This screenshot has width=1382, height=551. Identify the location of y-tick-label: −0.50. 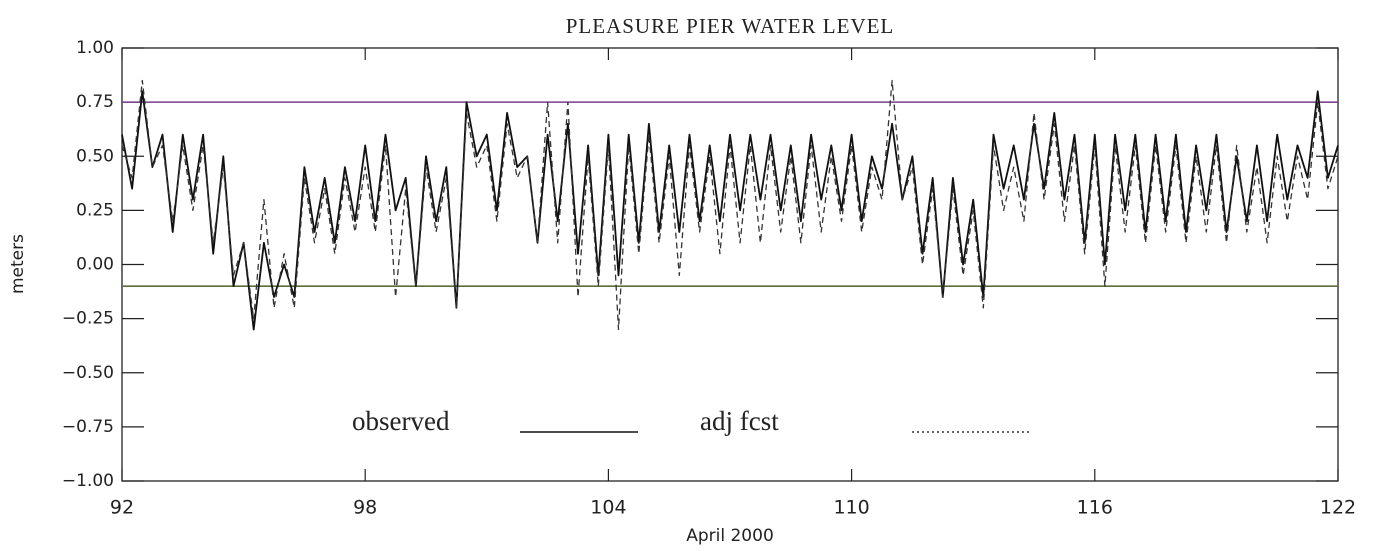
(88, 373).